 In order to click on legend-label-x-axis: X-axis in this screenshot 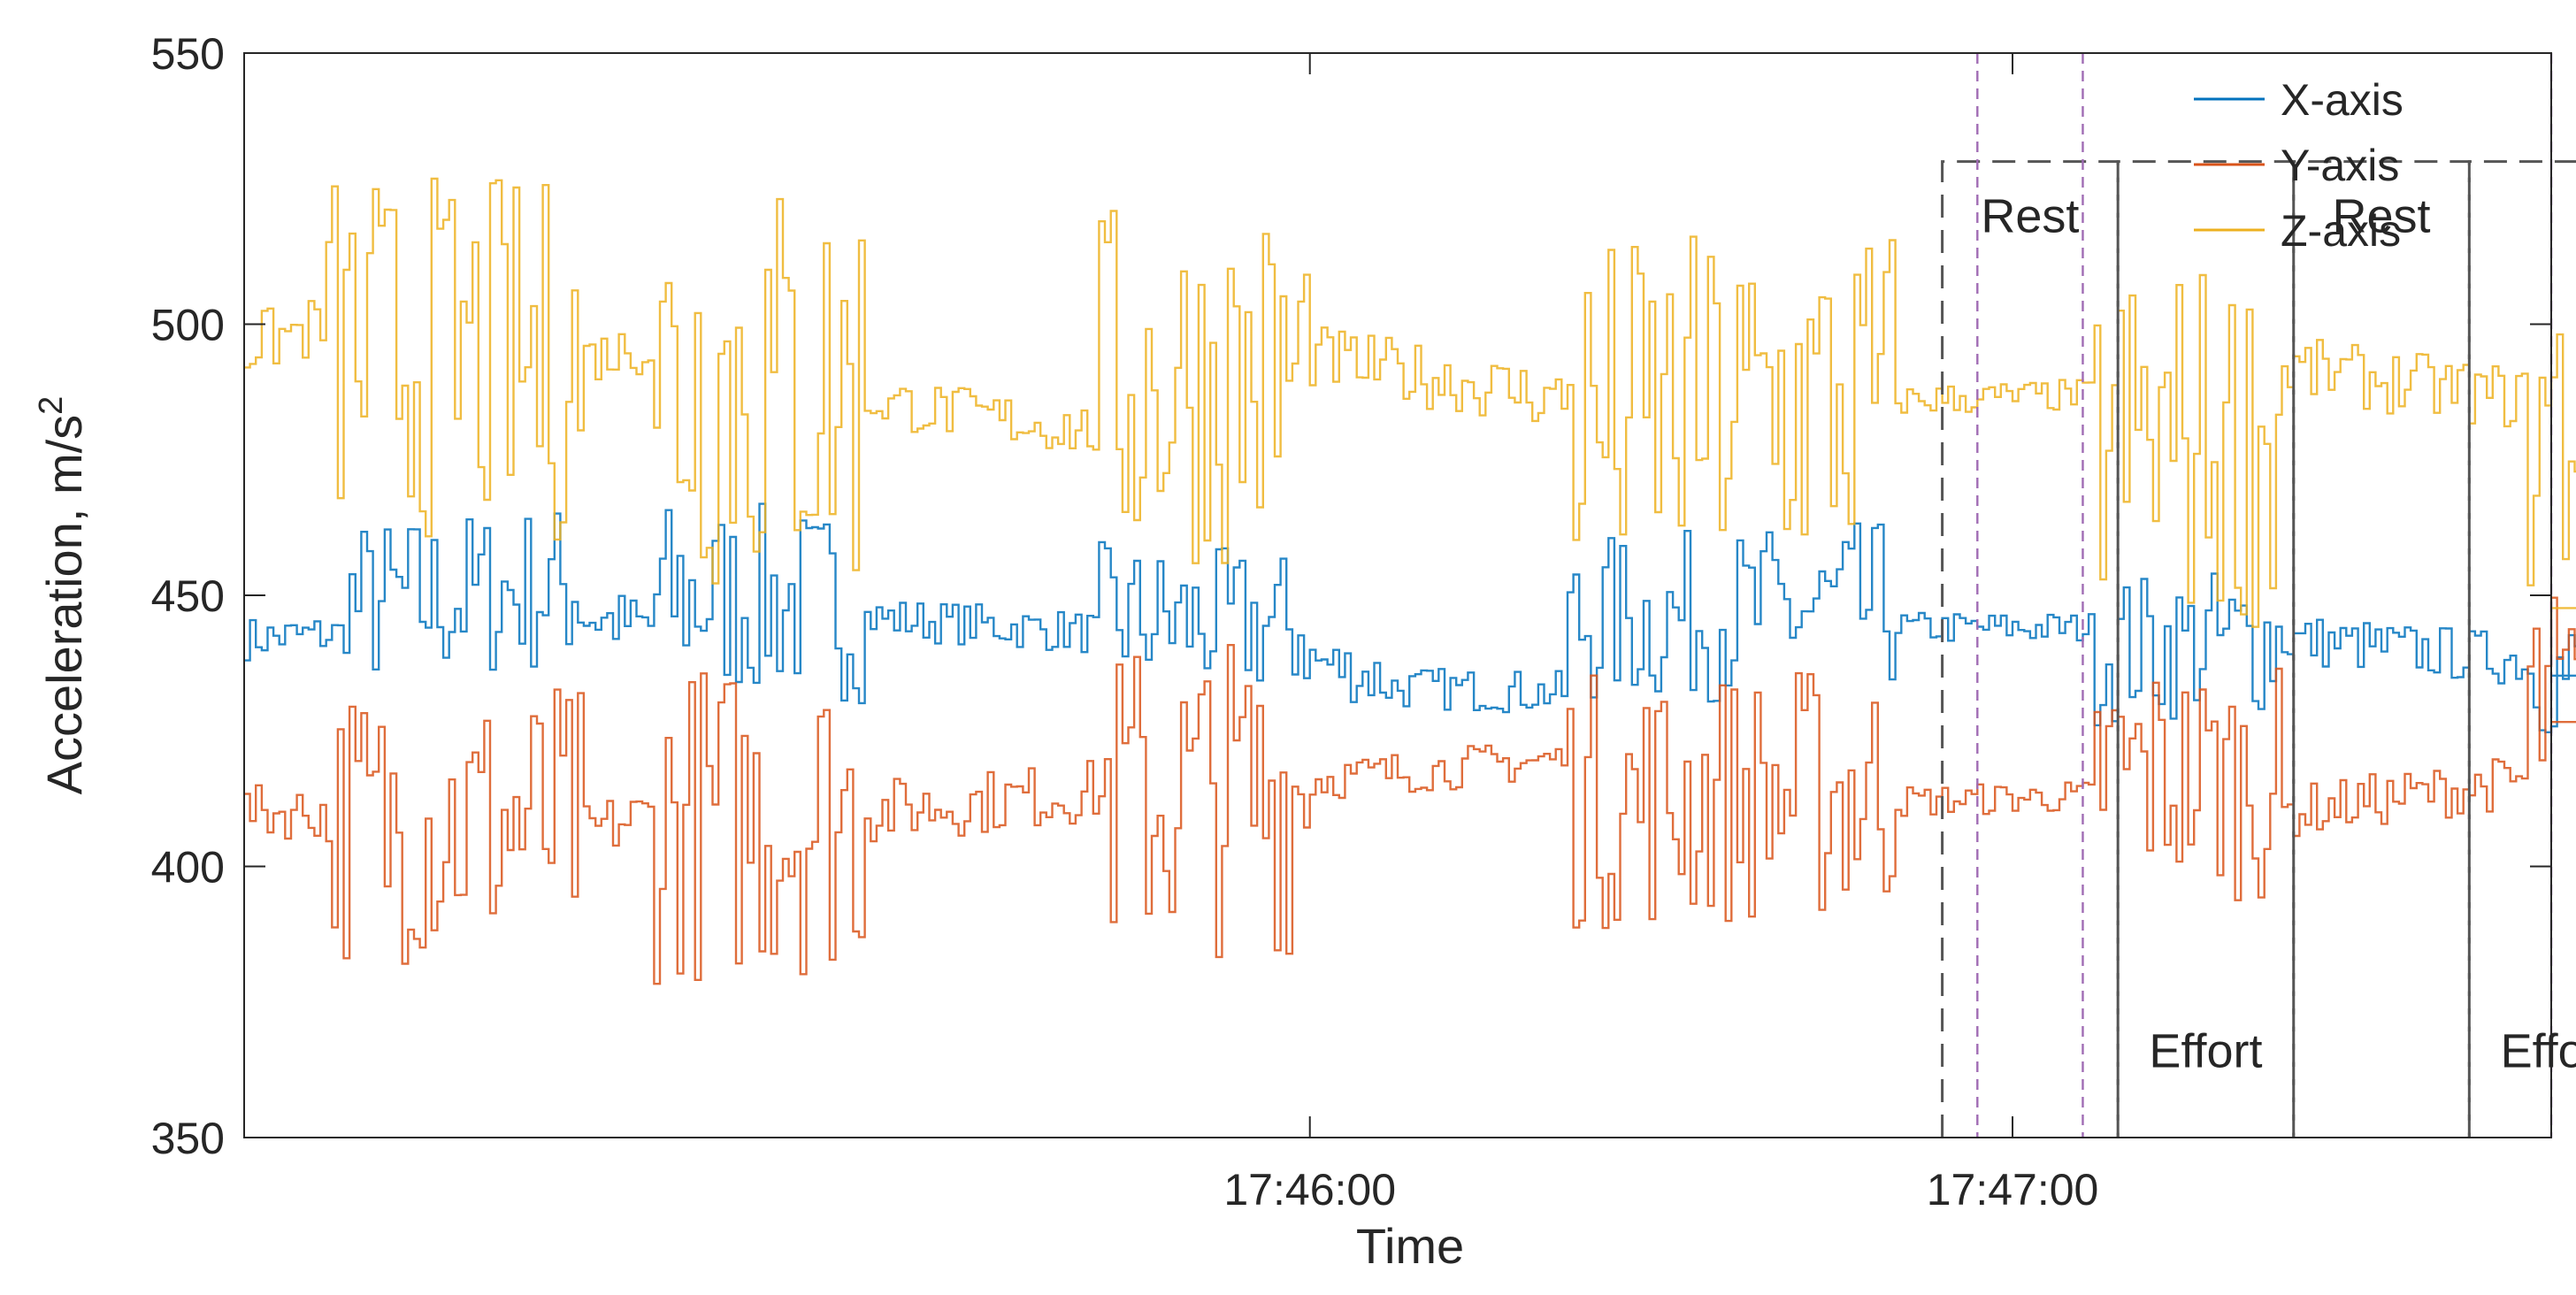, I will do `click(2342, 100)`.